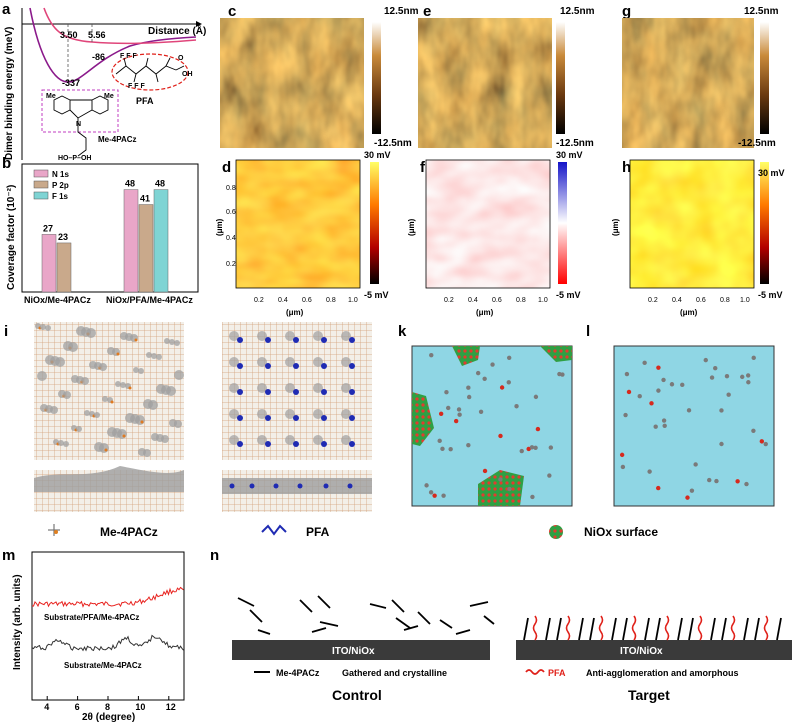 Image resolution: width=799 pixels, height=727 pixels. I want to click on panel-k: k, so click(485, 415).